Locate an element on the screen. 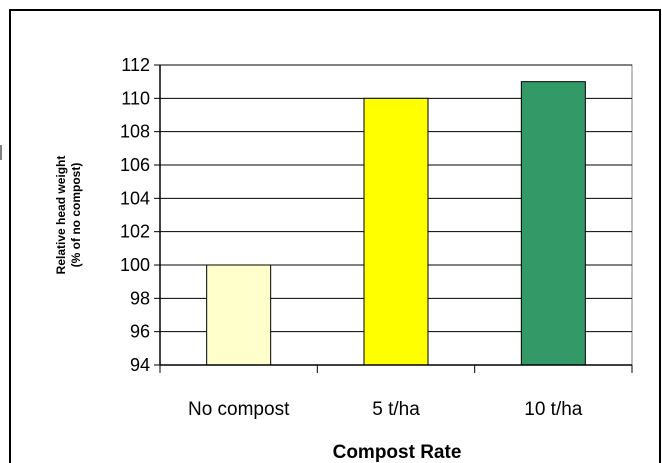  y-tick-label: 110 is located at coordinates (135, 98).